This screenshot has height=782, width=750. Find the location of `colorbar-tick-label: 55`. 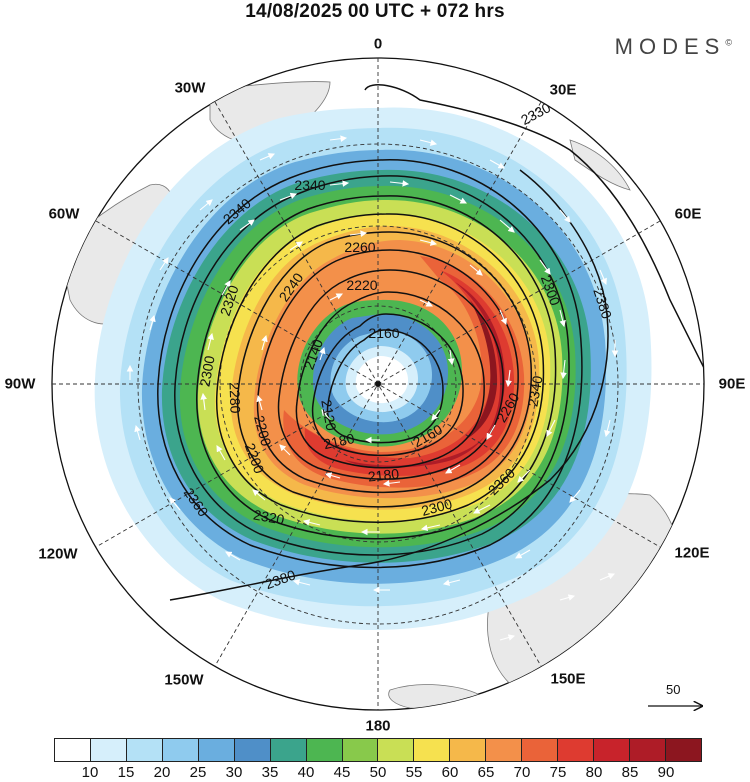

colorbar-tick-label: 55 is located at coordinates (414, 772).